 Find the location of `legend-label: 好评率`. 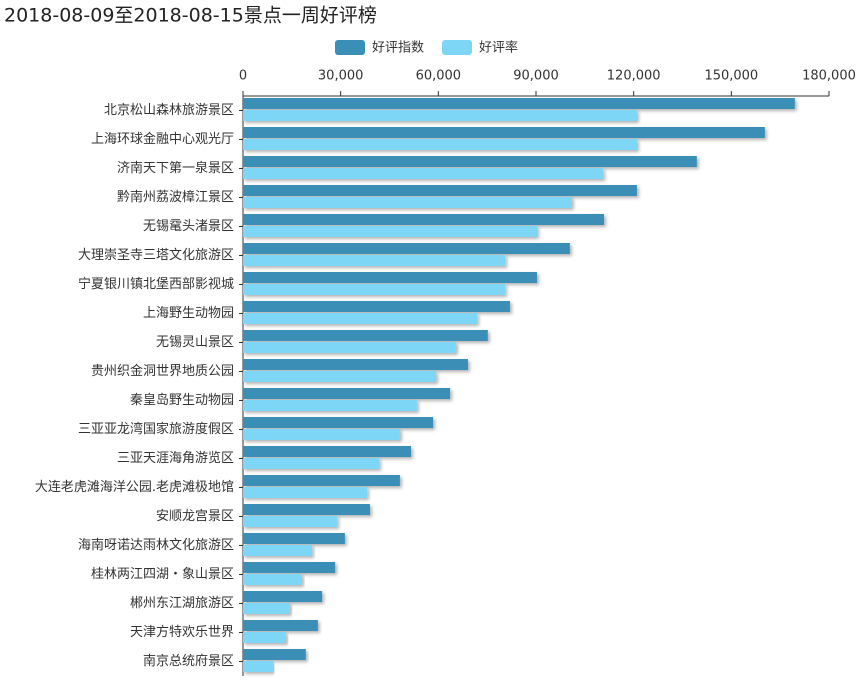

legend-label: 好评率 is located at coordinates (498, 48).